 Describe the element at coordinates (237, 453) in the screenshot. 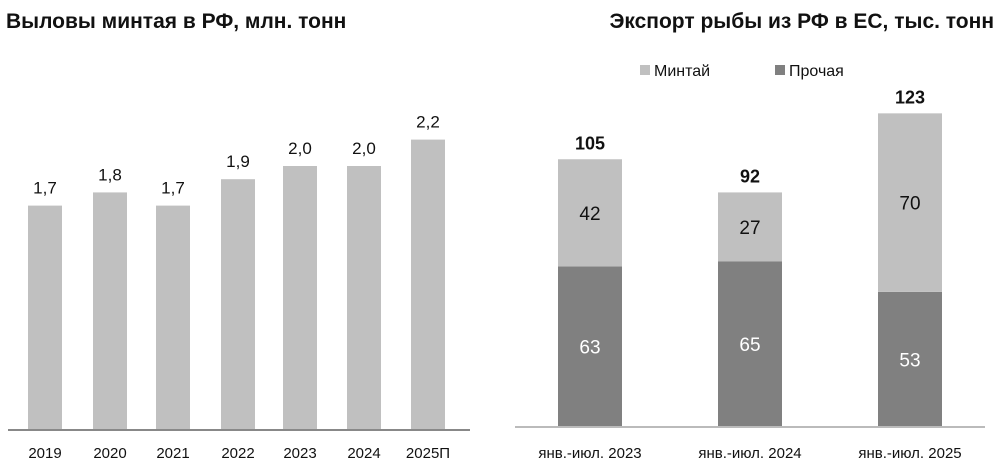

I see `x-tick-label: 2022` at that location.